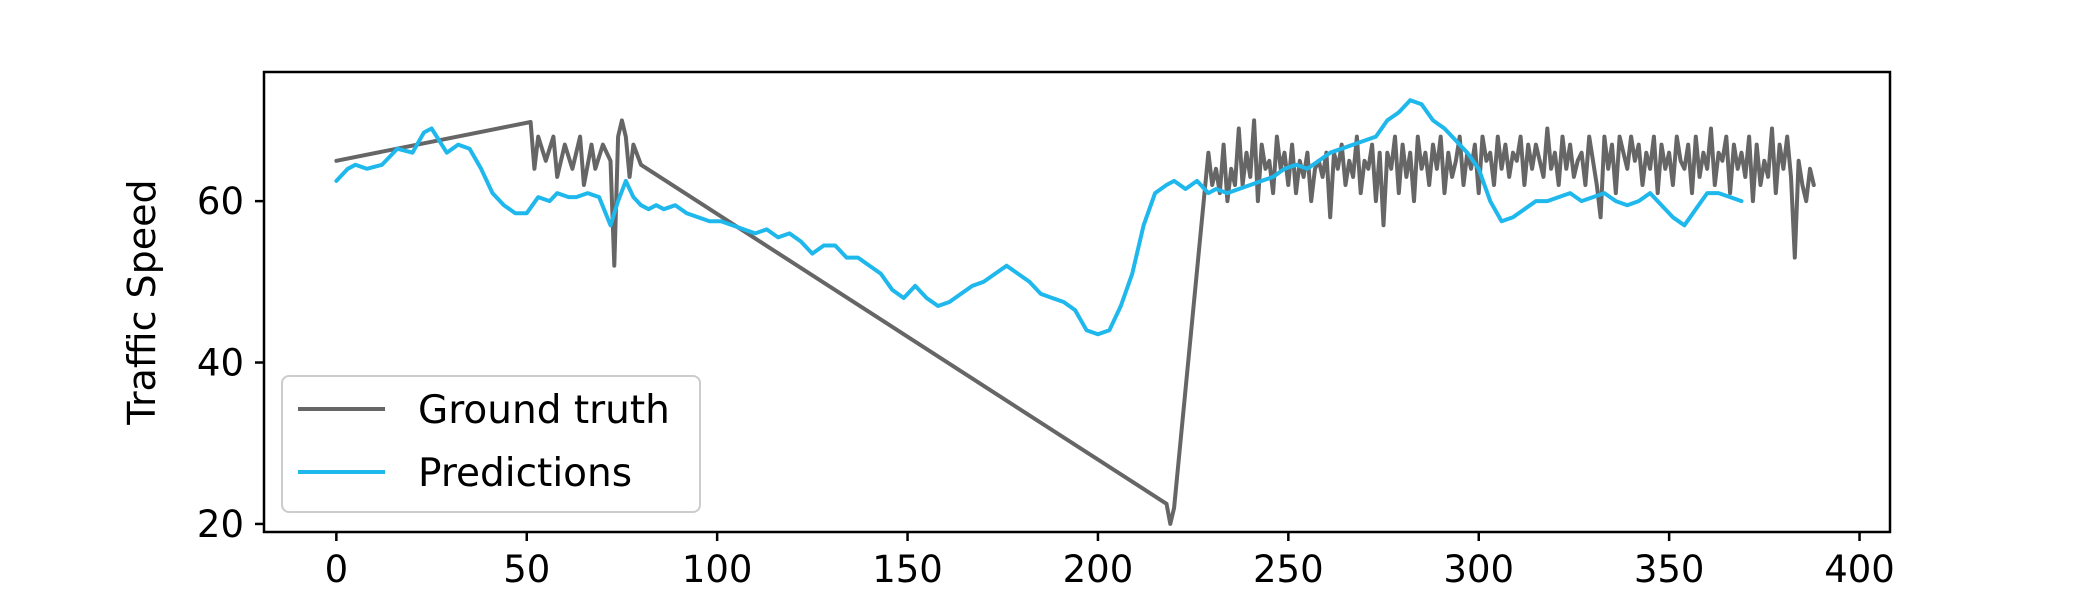 Image resolution: width=2100 pixels, height=600 pixels. I want to click on x-axis: 0 50 100 150 200 250 300 350 400, so click(1110, 561).